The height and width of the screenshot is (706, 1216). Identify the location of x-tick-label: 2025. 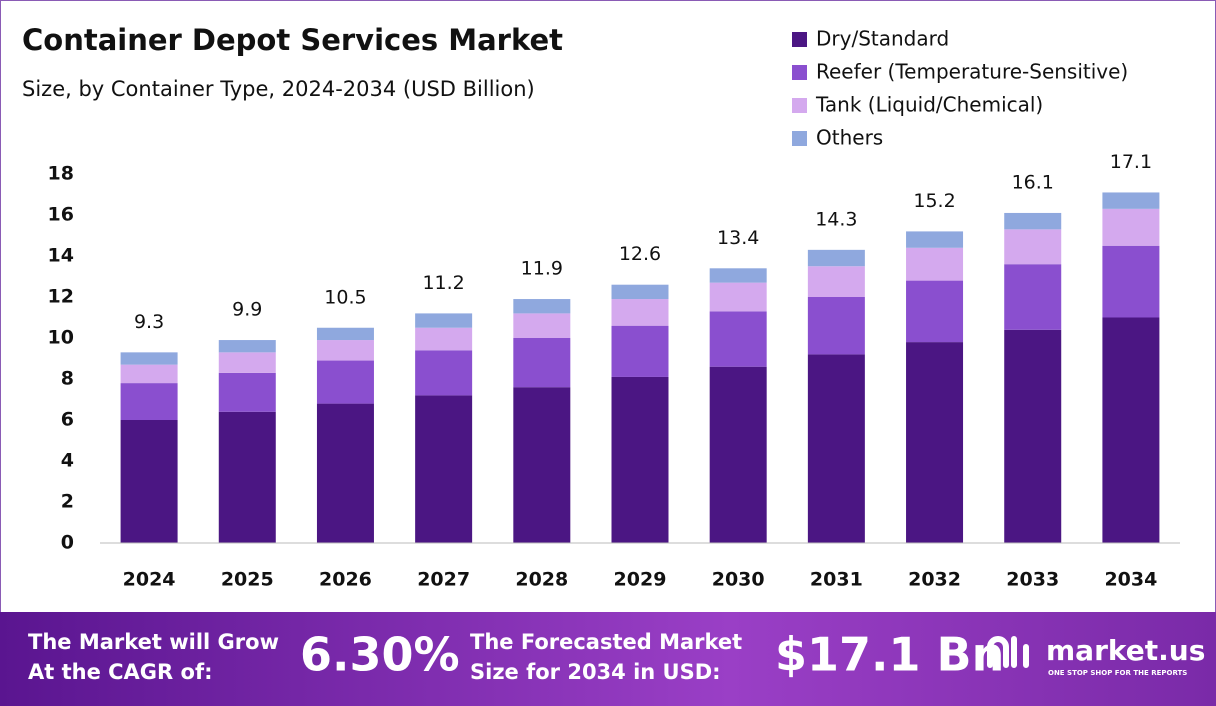
(247, 580).